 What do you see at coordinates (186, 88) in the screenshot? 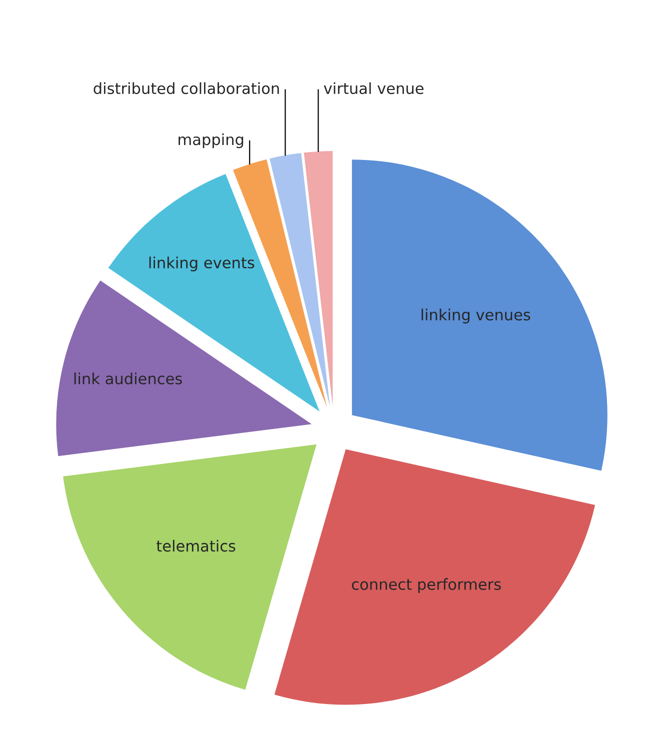
I see `slice-label: distributed collaboration` at bounding box center [186, 88].